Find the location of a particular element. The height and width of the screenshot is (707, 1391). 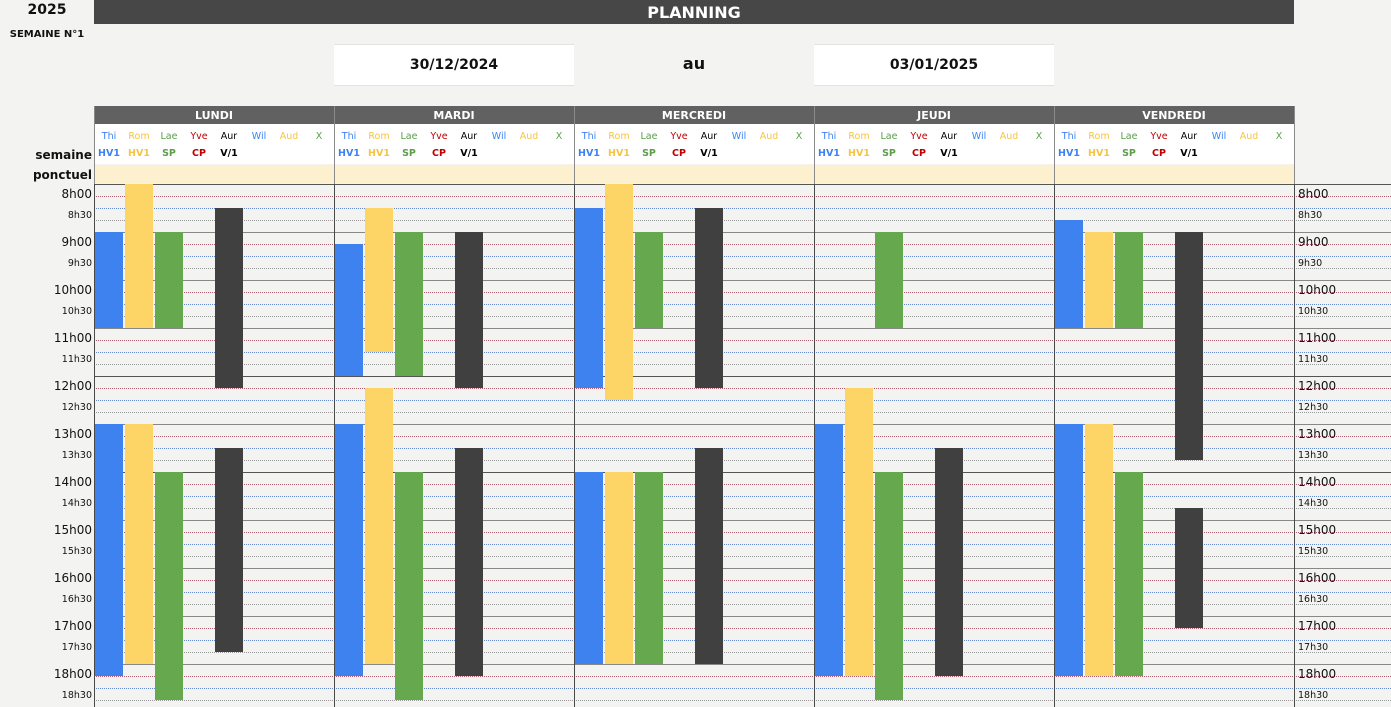

time-label-hour: 11h00 is located at coordinates (72, 338).